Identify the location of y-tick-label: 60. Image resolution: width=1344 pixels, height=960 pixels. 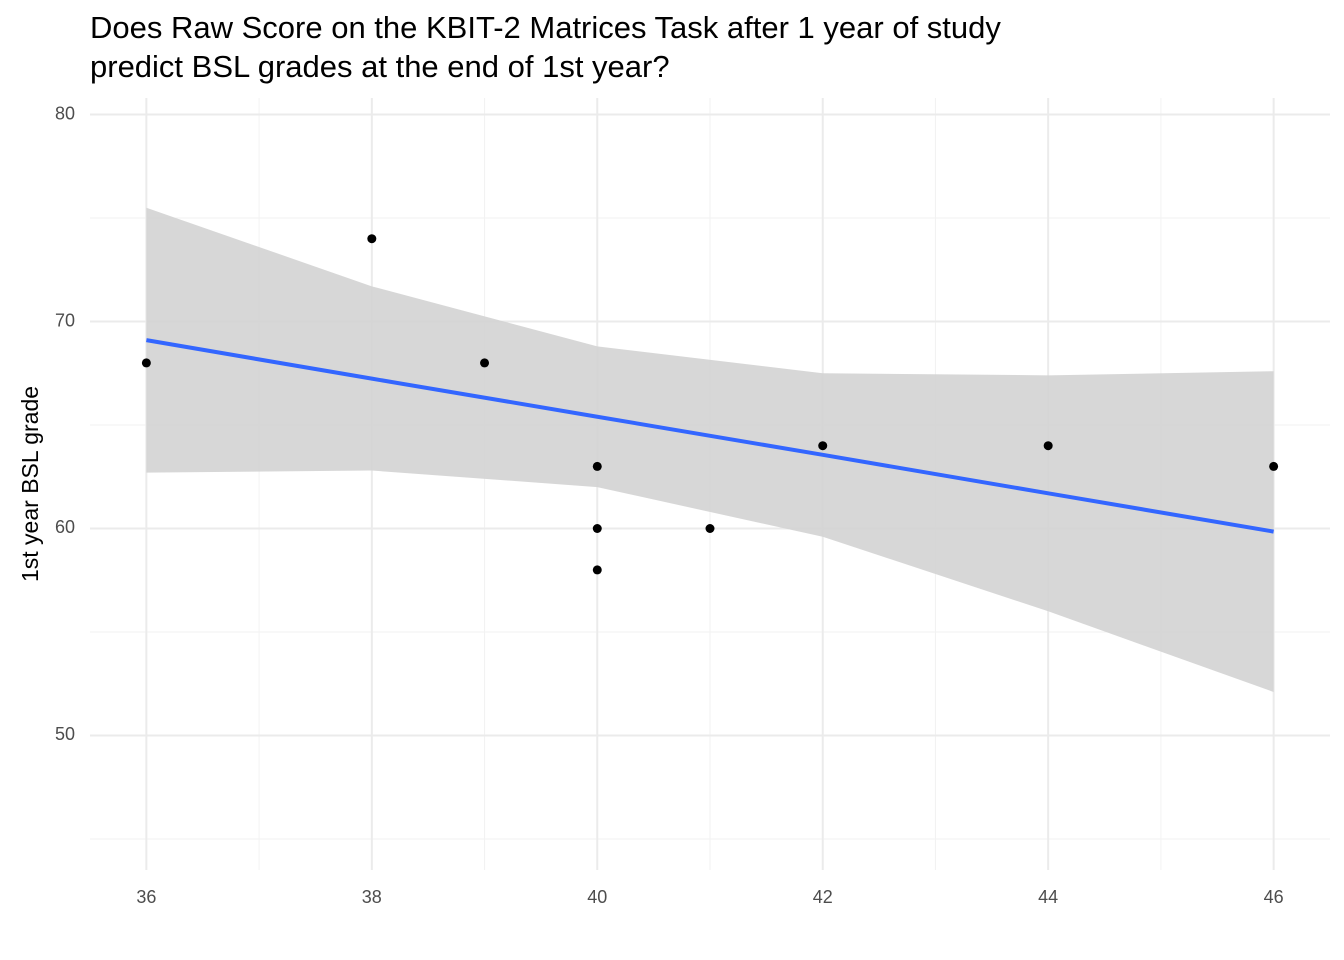
(65, 527).